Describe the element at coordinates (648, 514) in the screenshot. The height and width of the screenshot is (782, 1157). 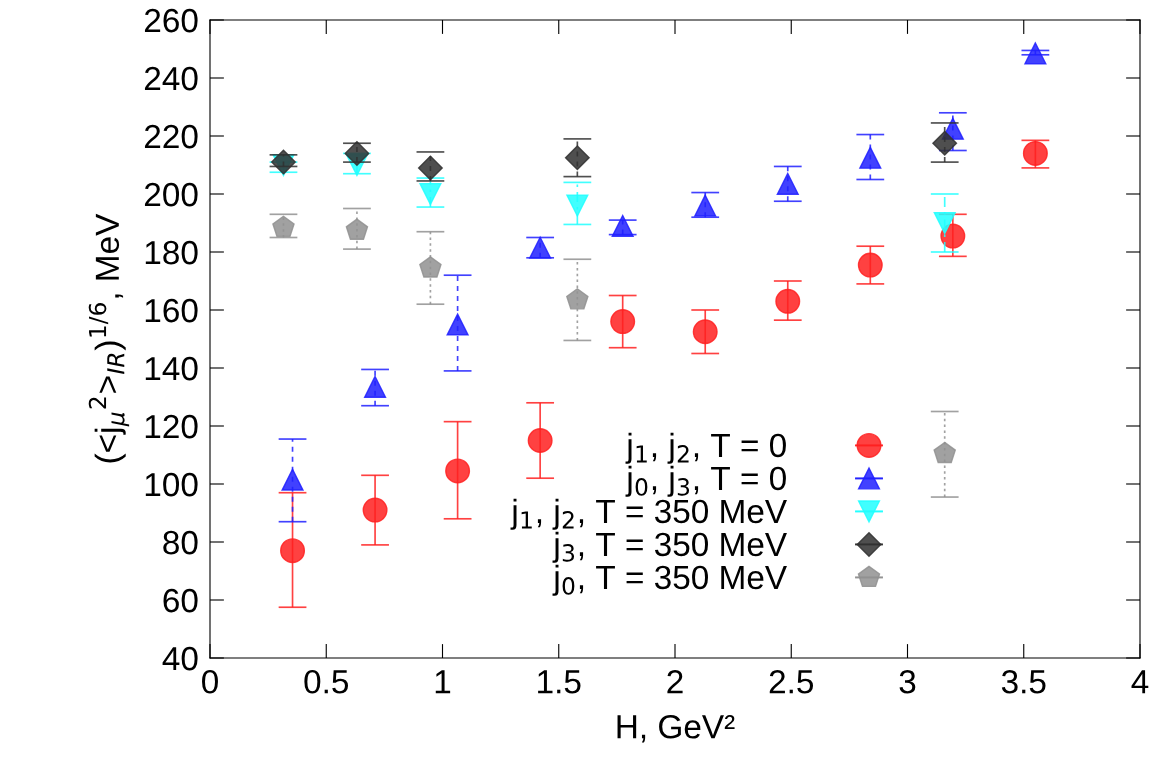
I see `legend-label: j$_{1}$, j$_{2}$, T = 350 MeV` at that location.